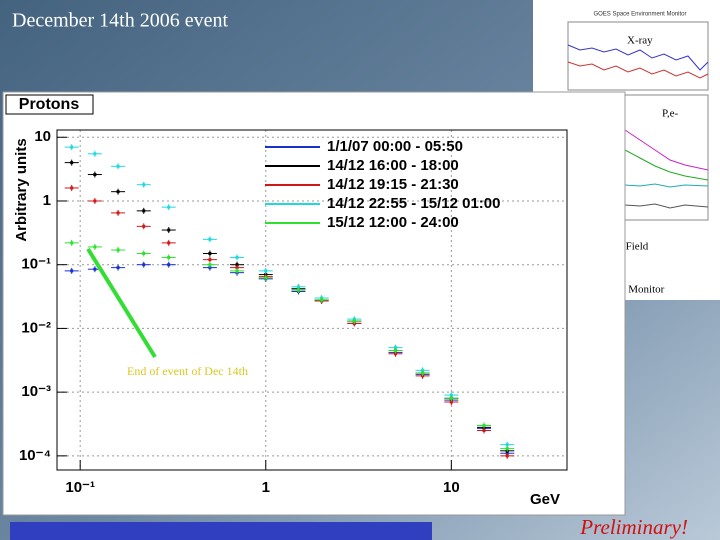 The height and width of the screenshot is (540, 720). I want to click on y-tick-label: 1, so click(47, 200).